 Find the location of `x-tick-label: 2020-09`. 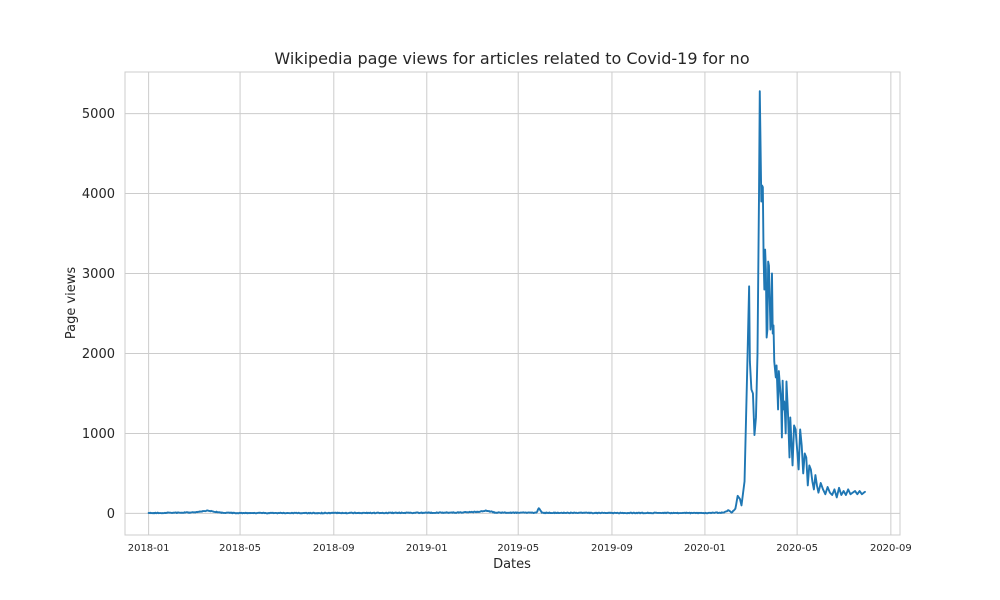

x-tick-label: 2020-09 is located at coordinates (891, 548).